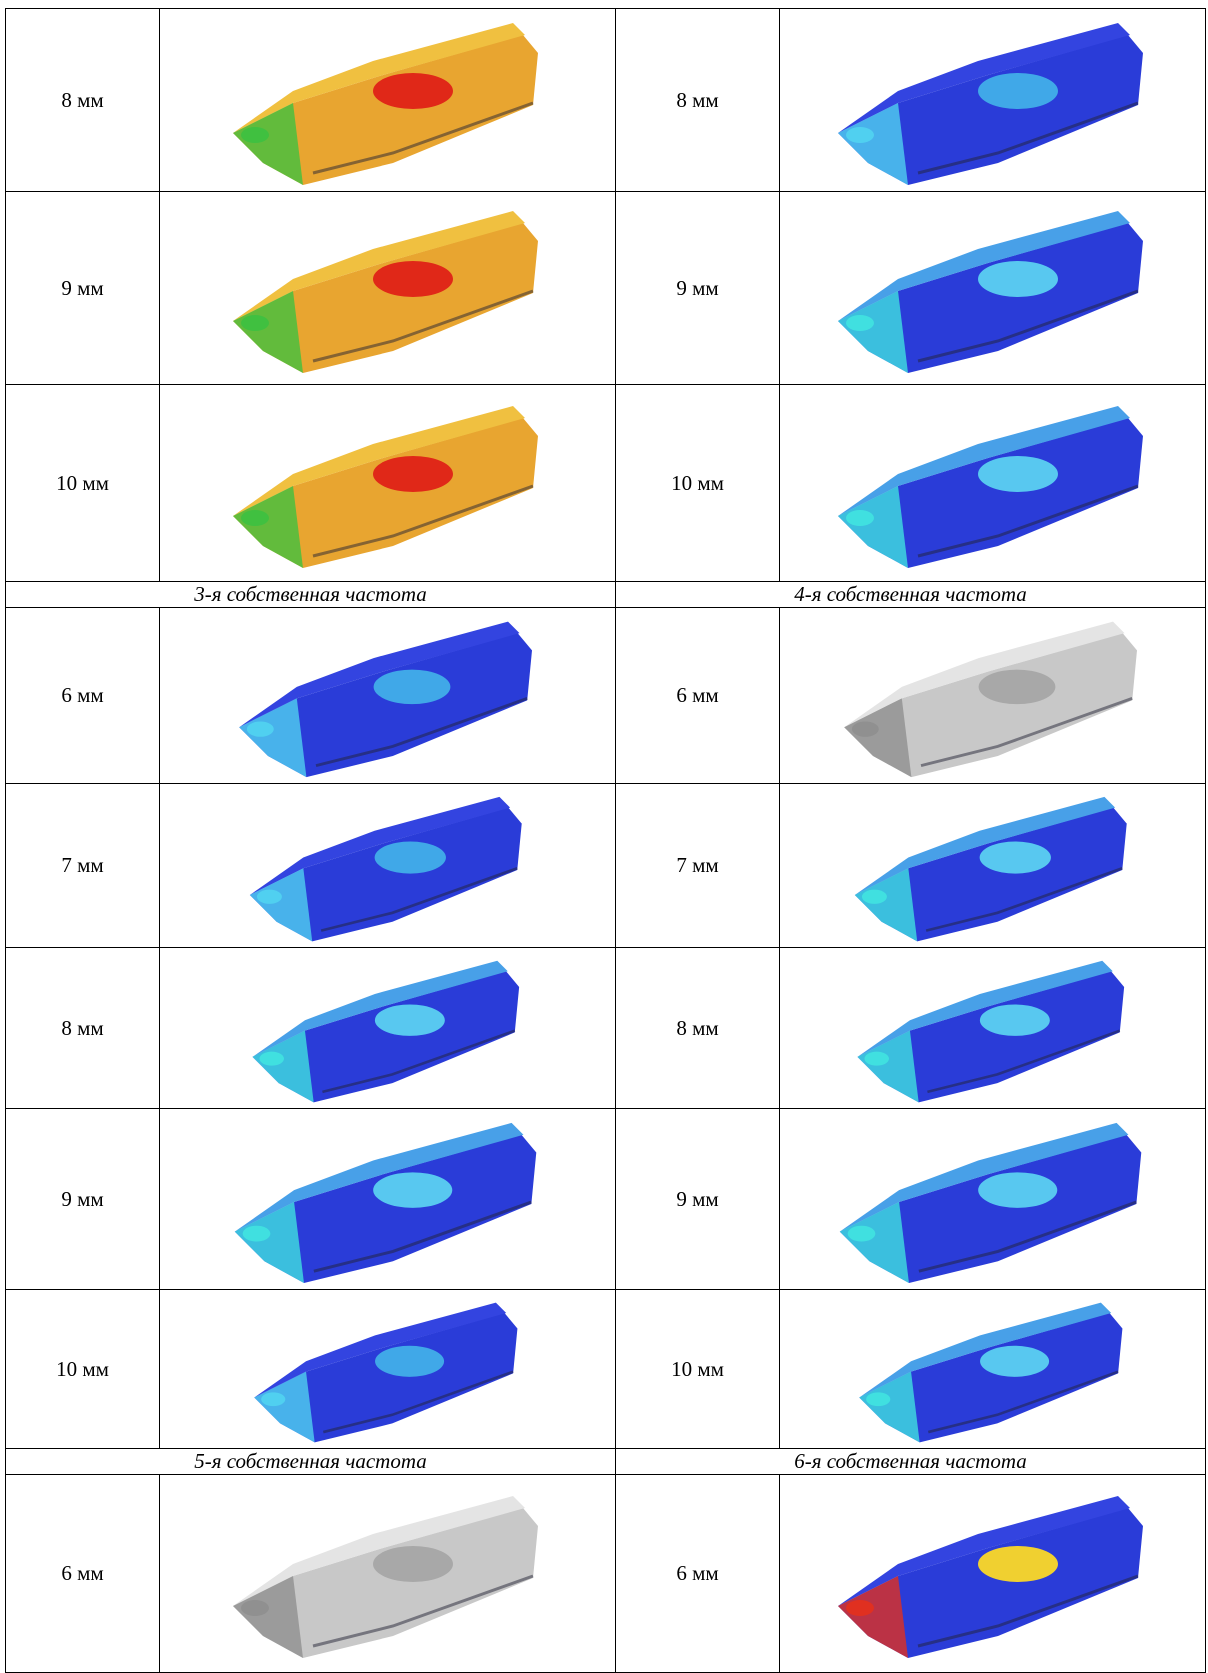  I want to click on section-caption: 6-я собственная частота, so click(910, 1461).